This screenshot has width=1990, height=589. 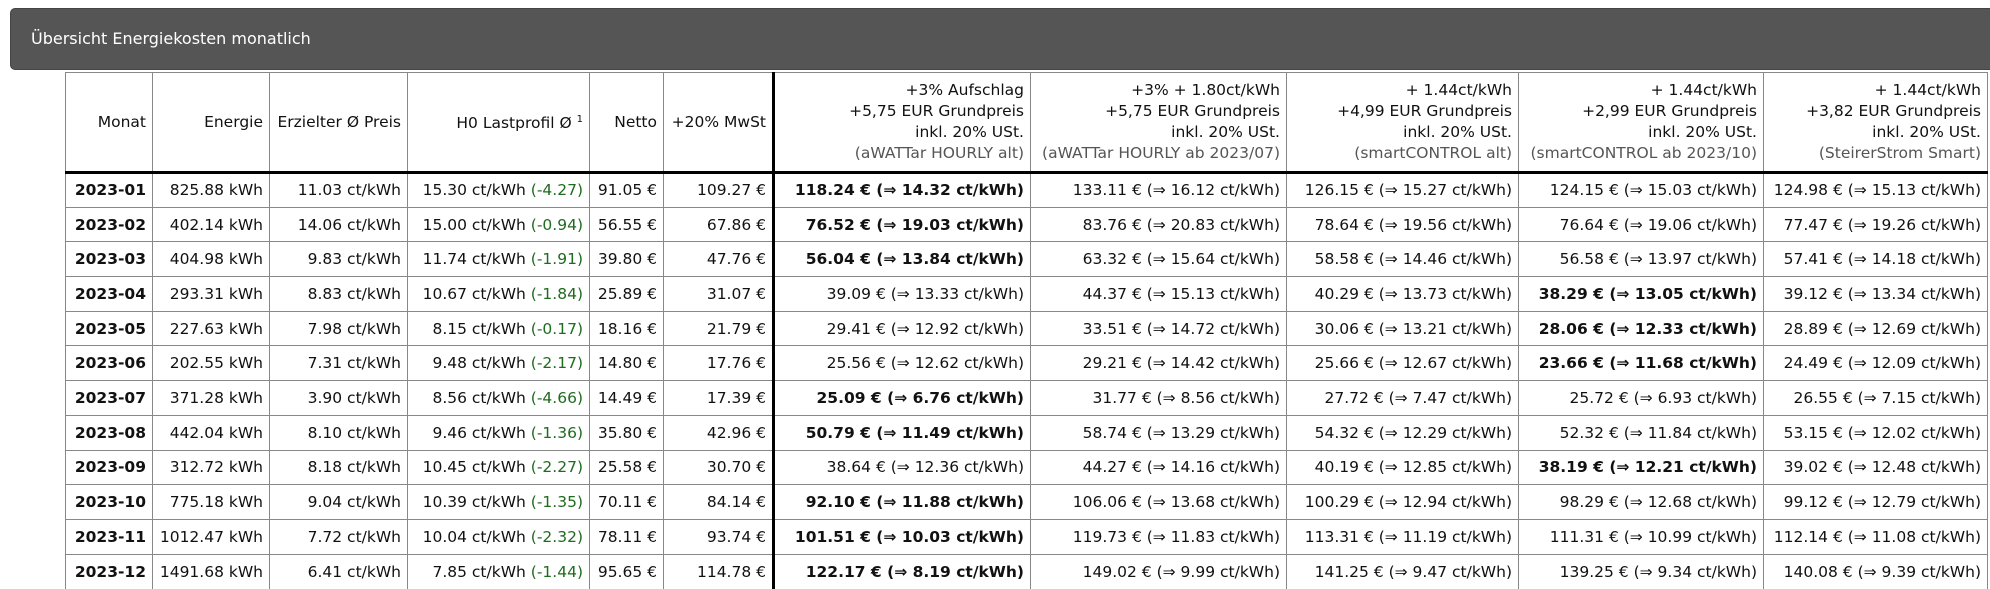 I want to click on tariff-line1: + 1.44ct/kWh, so click(x=1927, y=90).